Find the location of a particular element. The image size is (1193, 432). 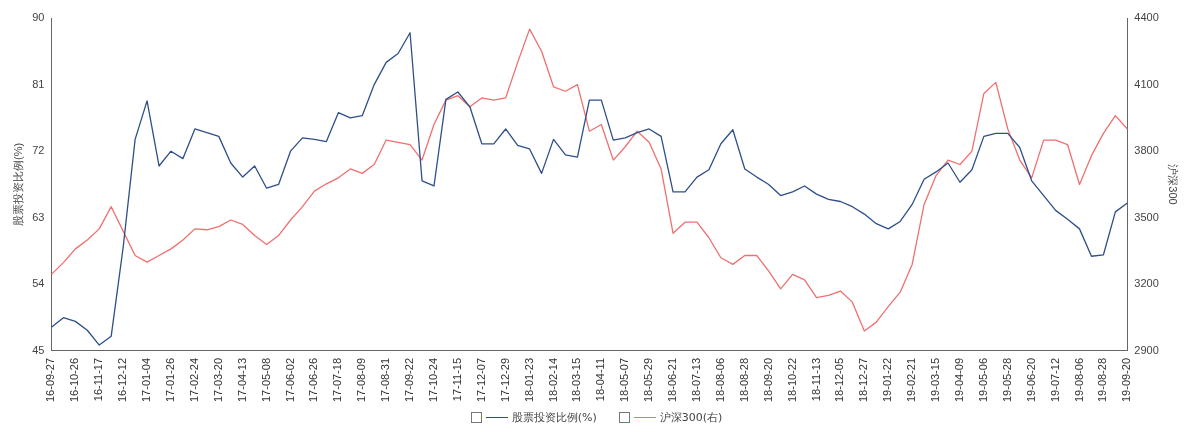

x-tick-label: 18-01-23 is located at coordinates (528, 380).